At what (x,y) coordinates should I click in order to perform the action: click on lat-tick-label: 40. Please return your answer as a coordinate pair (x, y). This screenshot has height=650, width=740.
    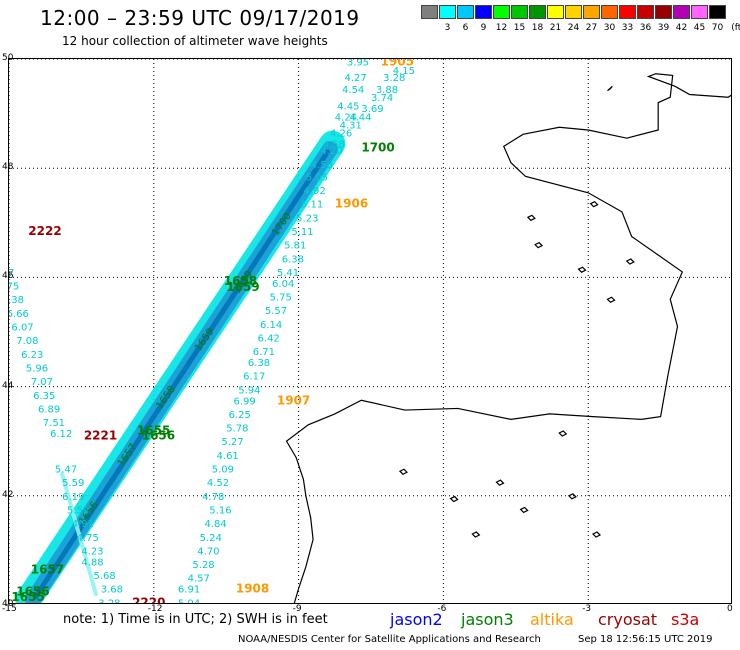
    Looking at the image, I should click on (8, 604).